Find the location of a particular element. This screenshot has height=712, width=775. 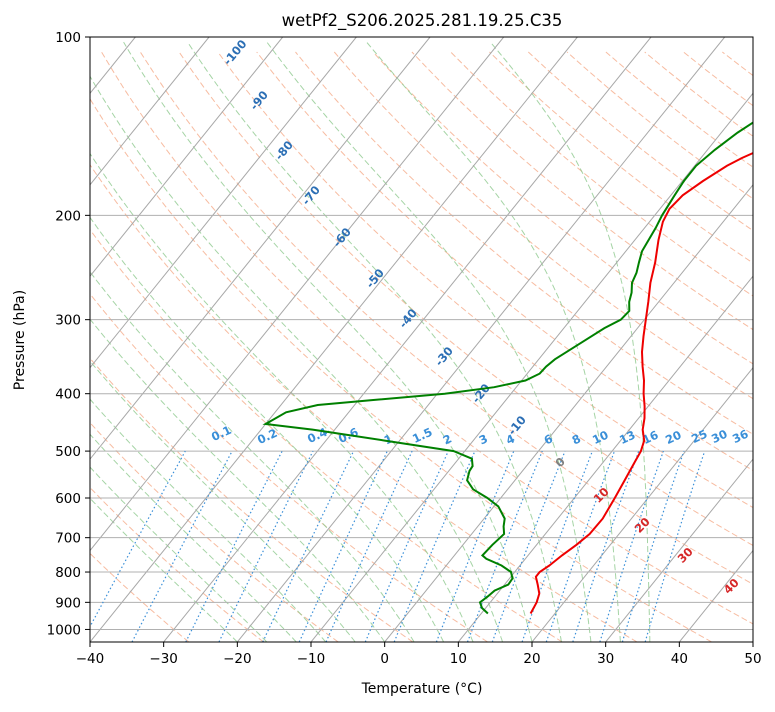

y-tick-label: 1000 is located at coordinates (64, 630).